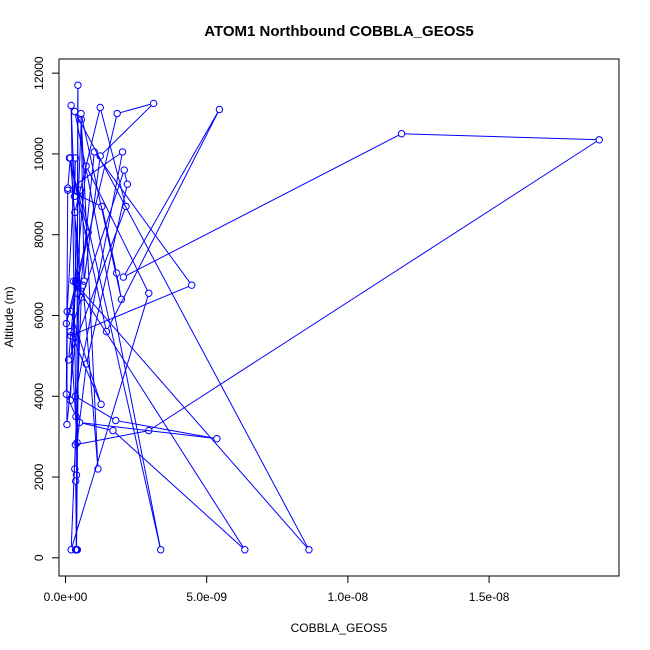 This screenshot has width=650, height=650. I want to click on y-tick-label: 6000, so click(39, 315).